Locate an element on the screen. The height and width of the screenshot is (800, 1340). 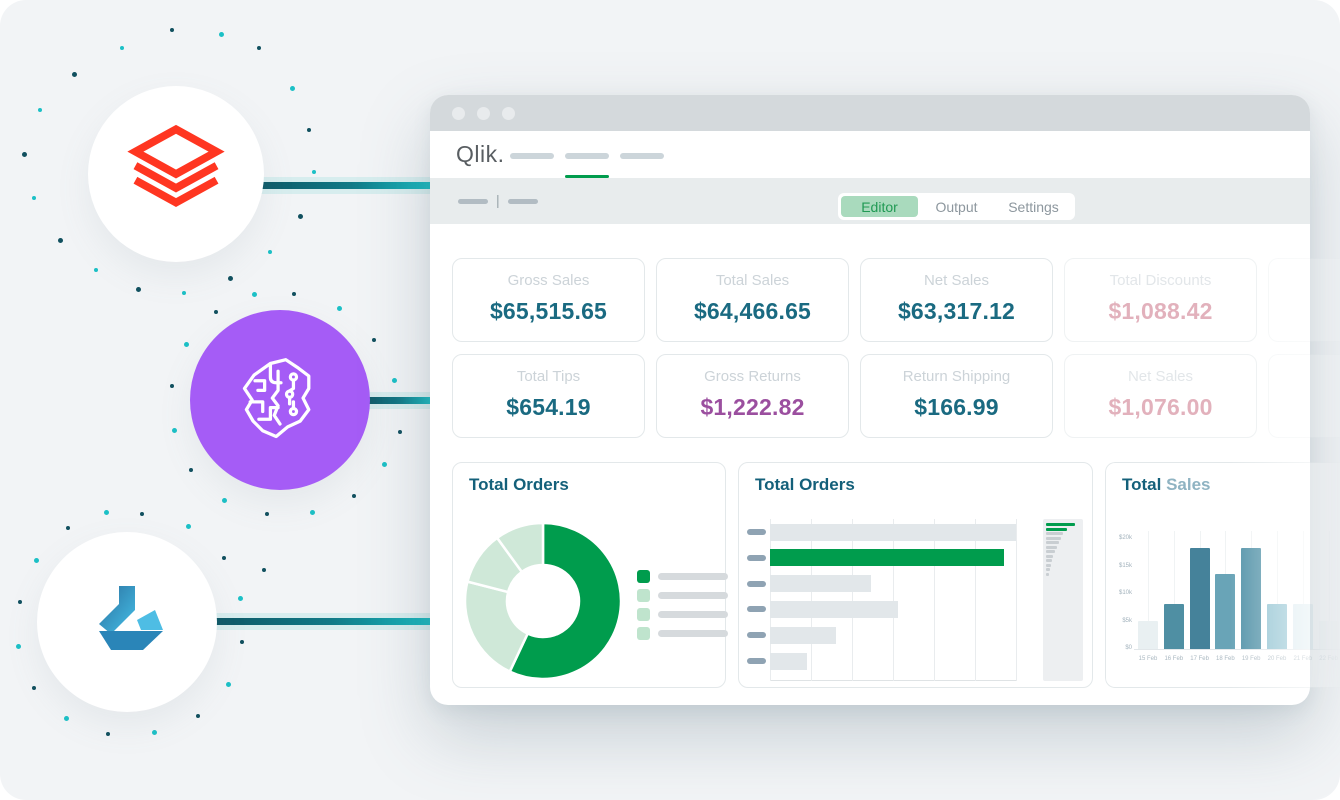
tab-settings: Settings is located at coordinates (1033, 206).